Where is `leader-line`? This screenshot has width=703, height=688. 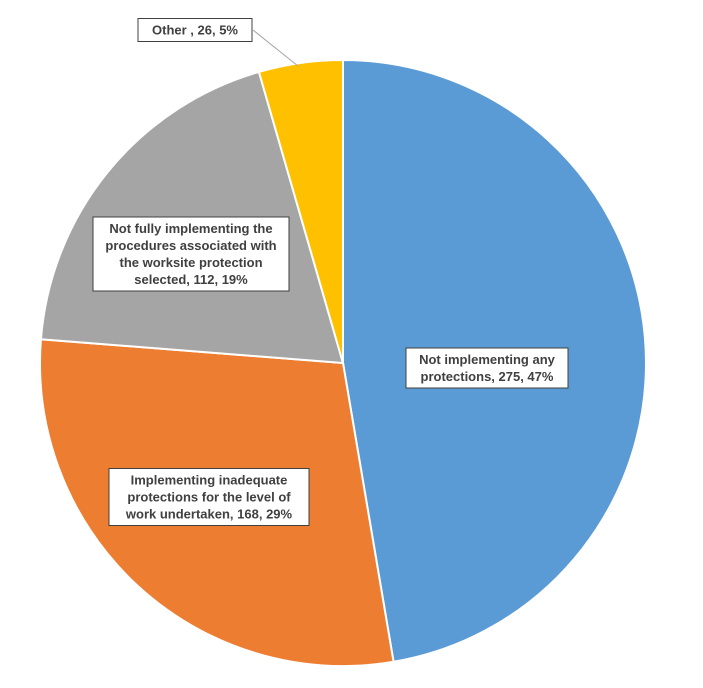 leader-line is located at coordinates (275, 48).